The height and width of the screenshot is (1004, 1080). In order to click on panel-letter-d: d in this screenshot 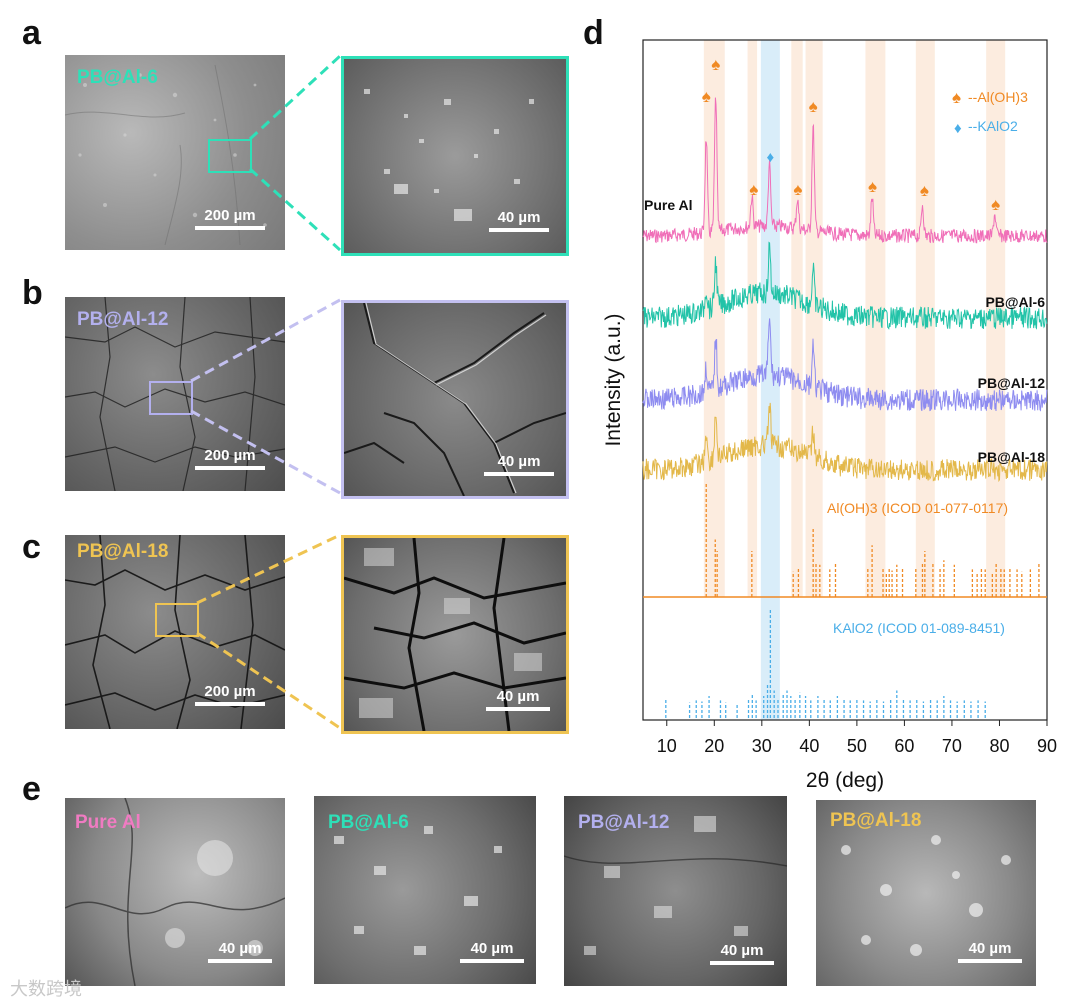, I will do `click(593, 33)`.